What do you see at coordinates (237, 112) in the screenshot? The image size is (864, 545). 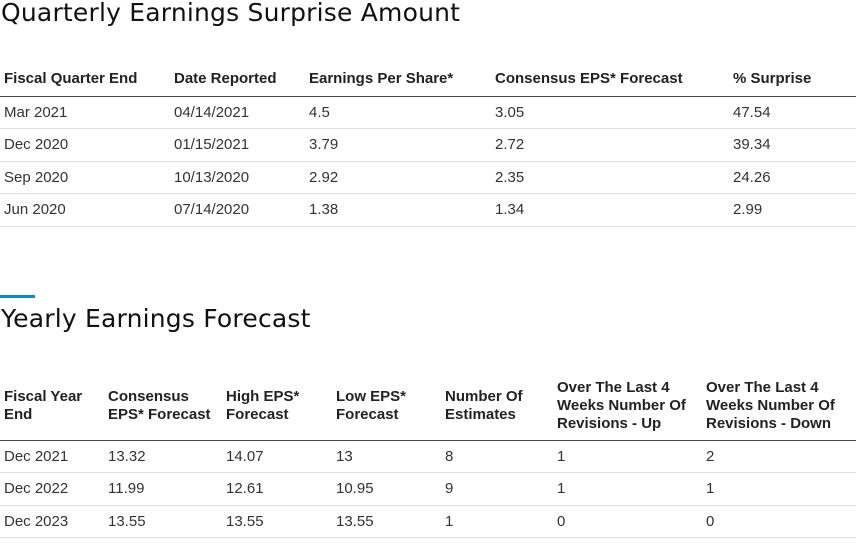 I see `table-cell: 04/14/2021` at bounding box center [237, 112].